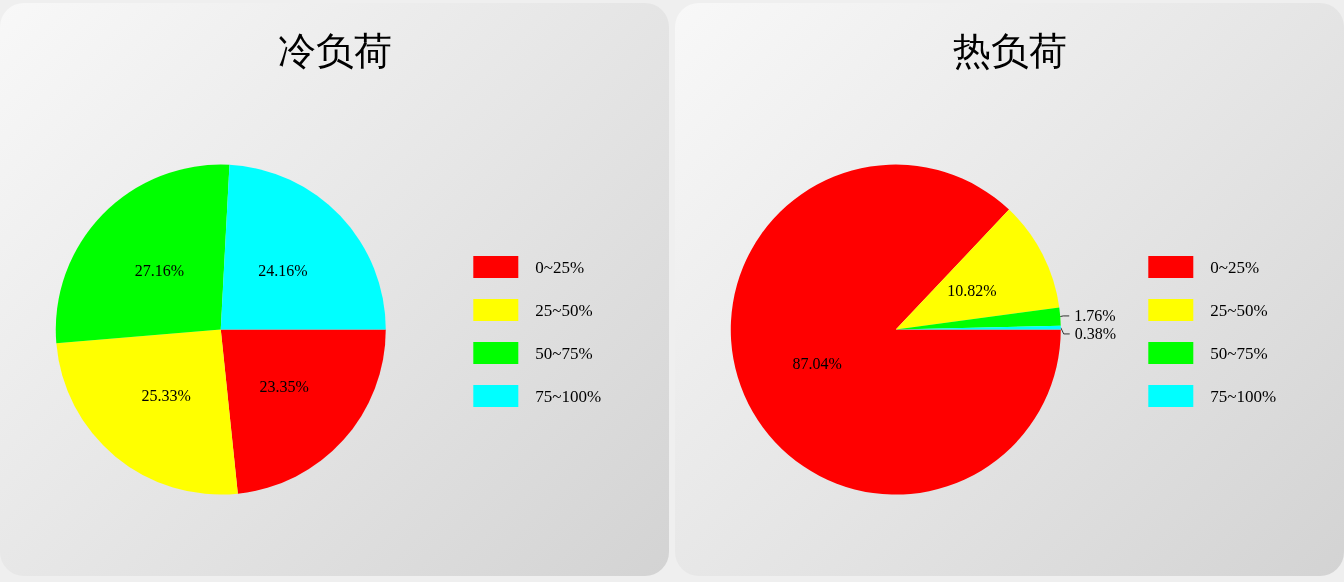 This screenshot has width=1344, height=582. Describe the element at coordinates (159, 270) in the screenshot. I see `data-label: 27.16%` at that location.